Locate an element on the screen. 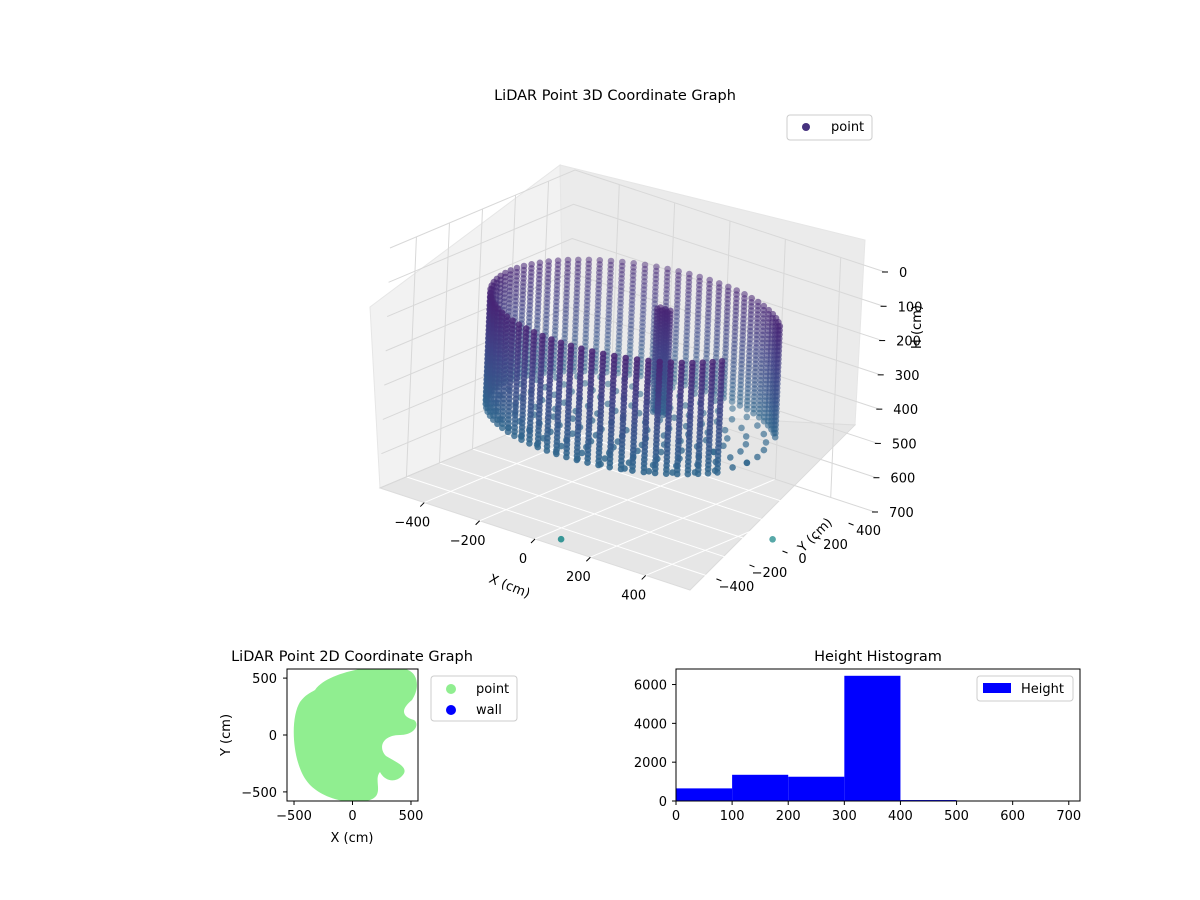 This screenshot has height=900, width=1200. x-tick-label-3d-1: −200 is located at coordinates (468, 541).